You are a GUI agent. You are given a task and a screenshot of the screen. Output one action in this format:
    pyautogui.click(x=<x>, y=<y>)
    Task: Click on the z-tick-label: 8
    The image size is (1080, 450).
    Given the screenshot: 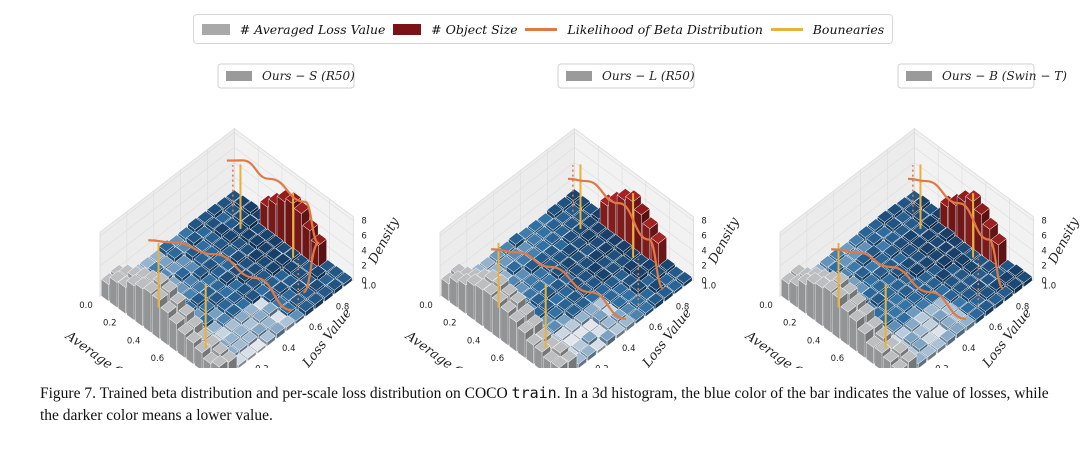 What is the action you would take?
    pyautogui.click(x=703, y=222)
    